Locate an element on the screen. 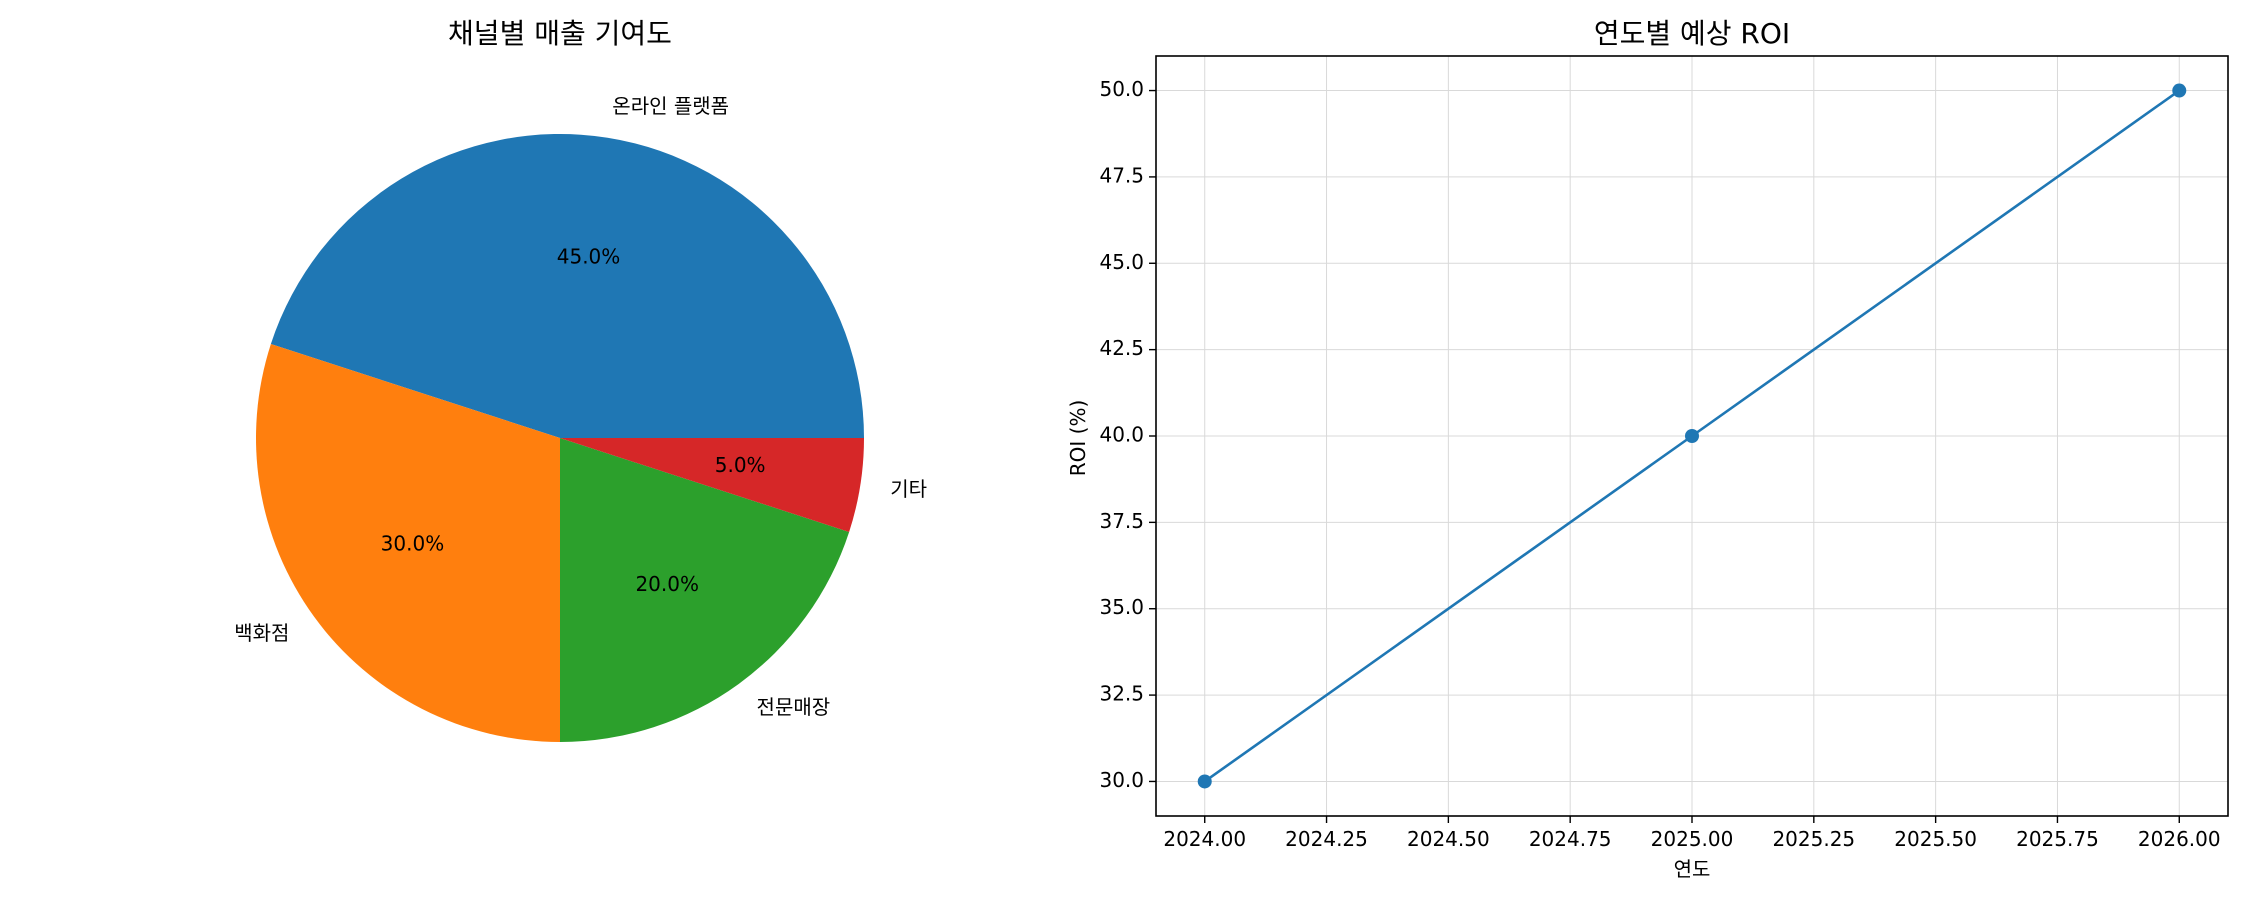  pie-slice-percent: 45.0% is located at coordinates (589, 256).